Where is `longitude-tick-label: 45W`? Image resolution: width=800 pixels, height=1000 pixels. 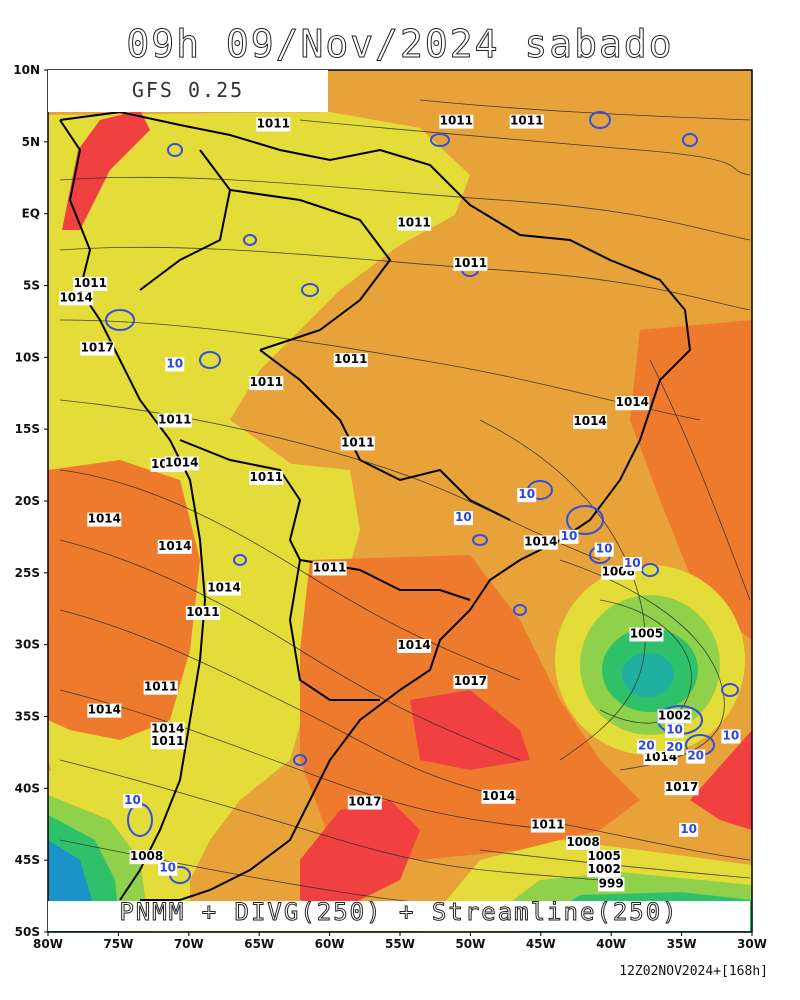 longitude-tick-label: 45W is located at coordinates (541, 944).